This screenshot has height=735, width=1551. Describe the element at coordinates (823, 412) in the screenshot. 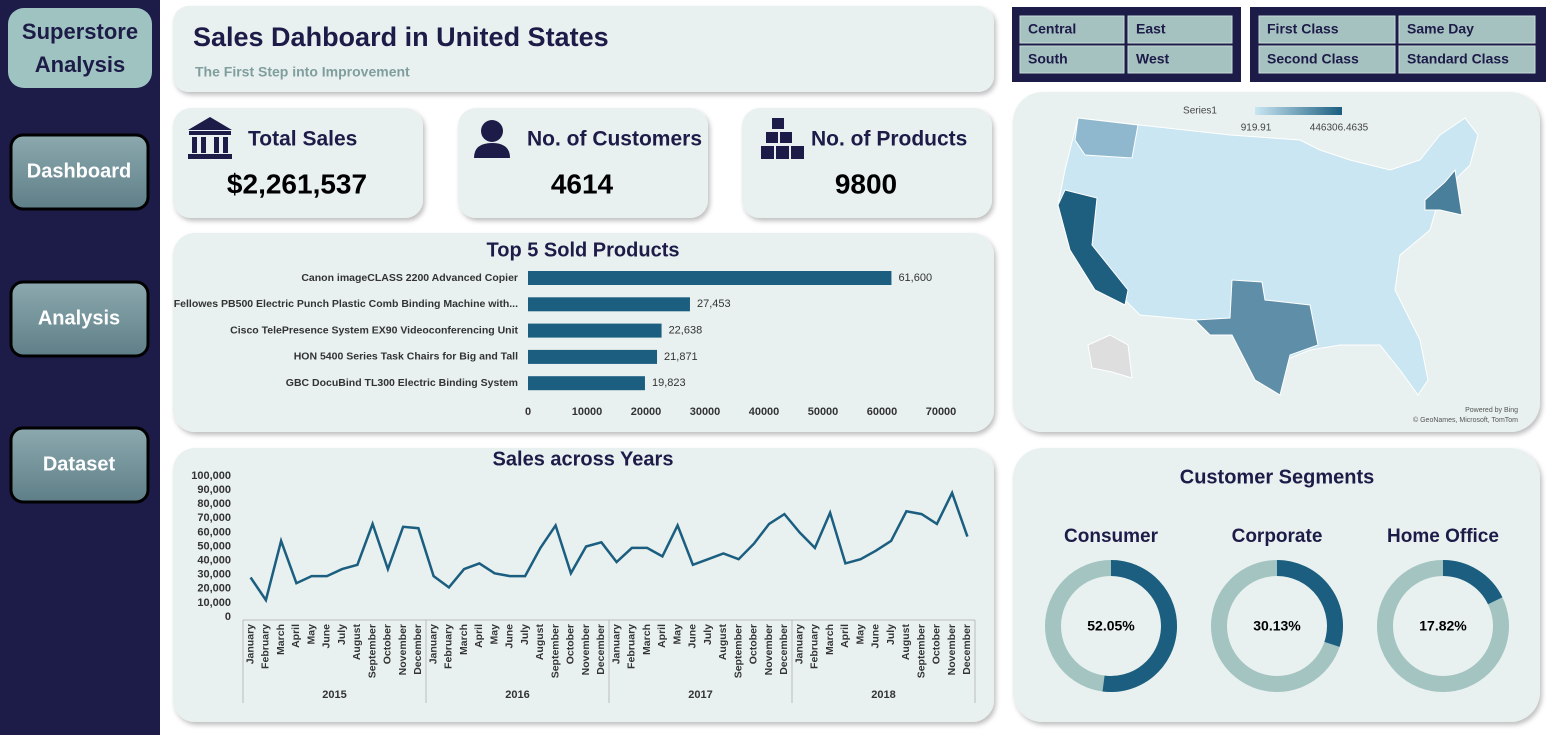

I see `x-tick-label: 50000` at that location.